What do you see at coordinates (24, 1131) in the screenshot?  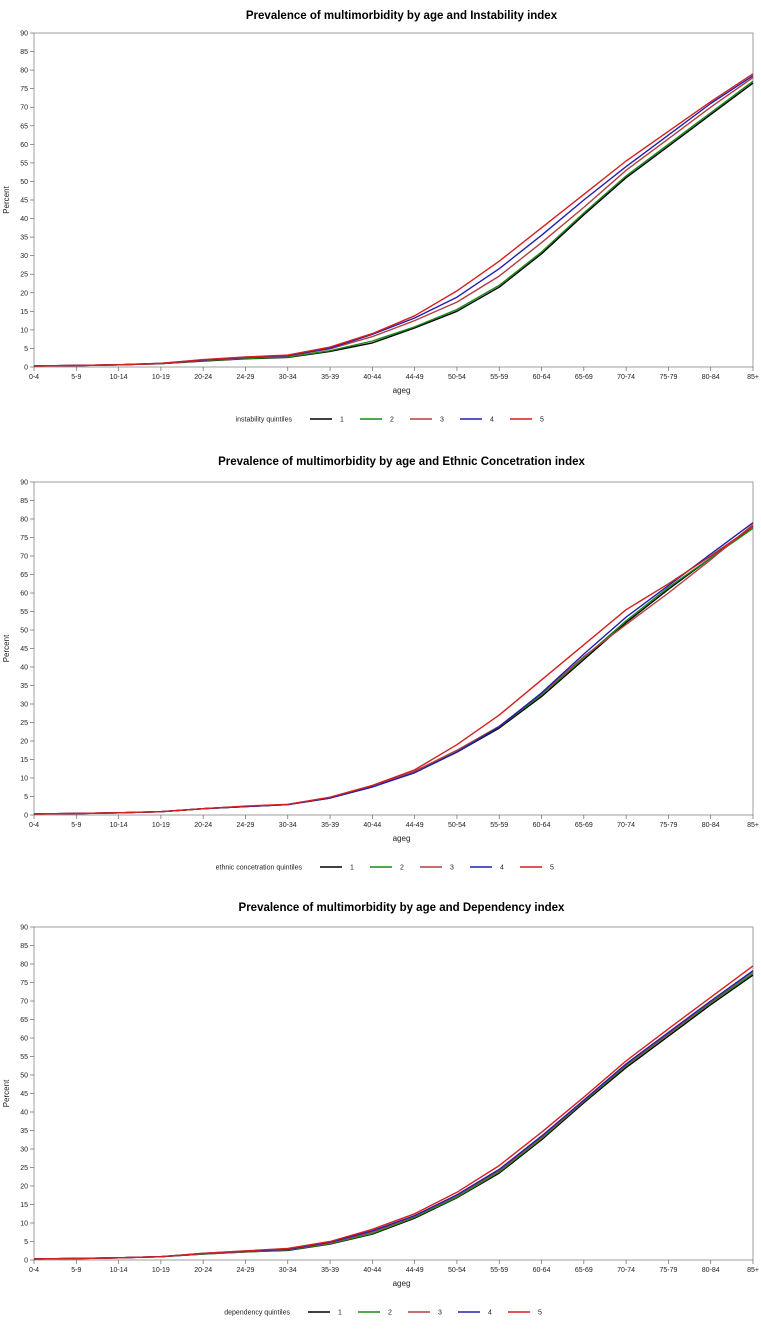 I see `y-tick-label: 35` at bounding box center [24, 1131].